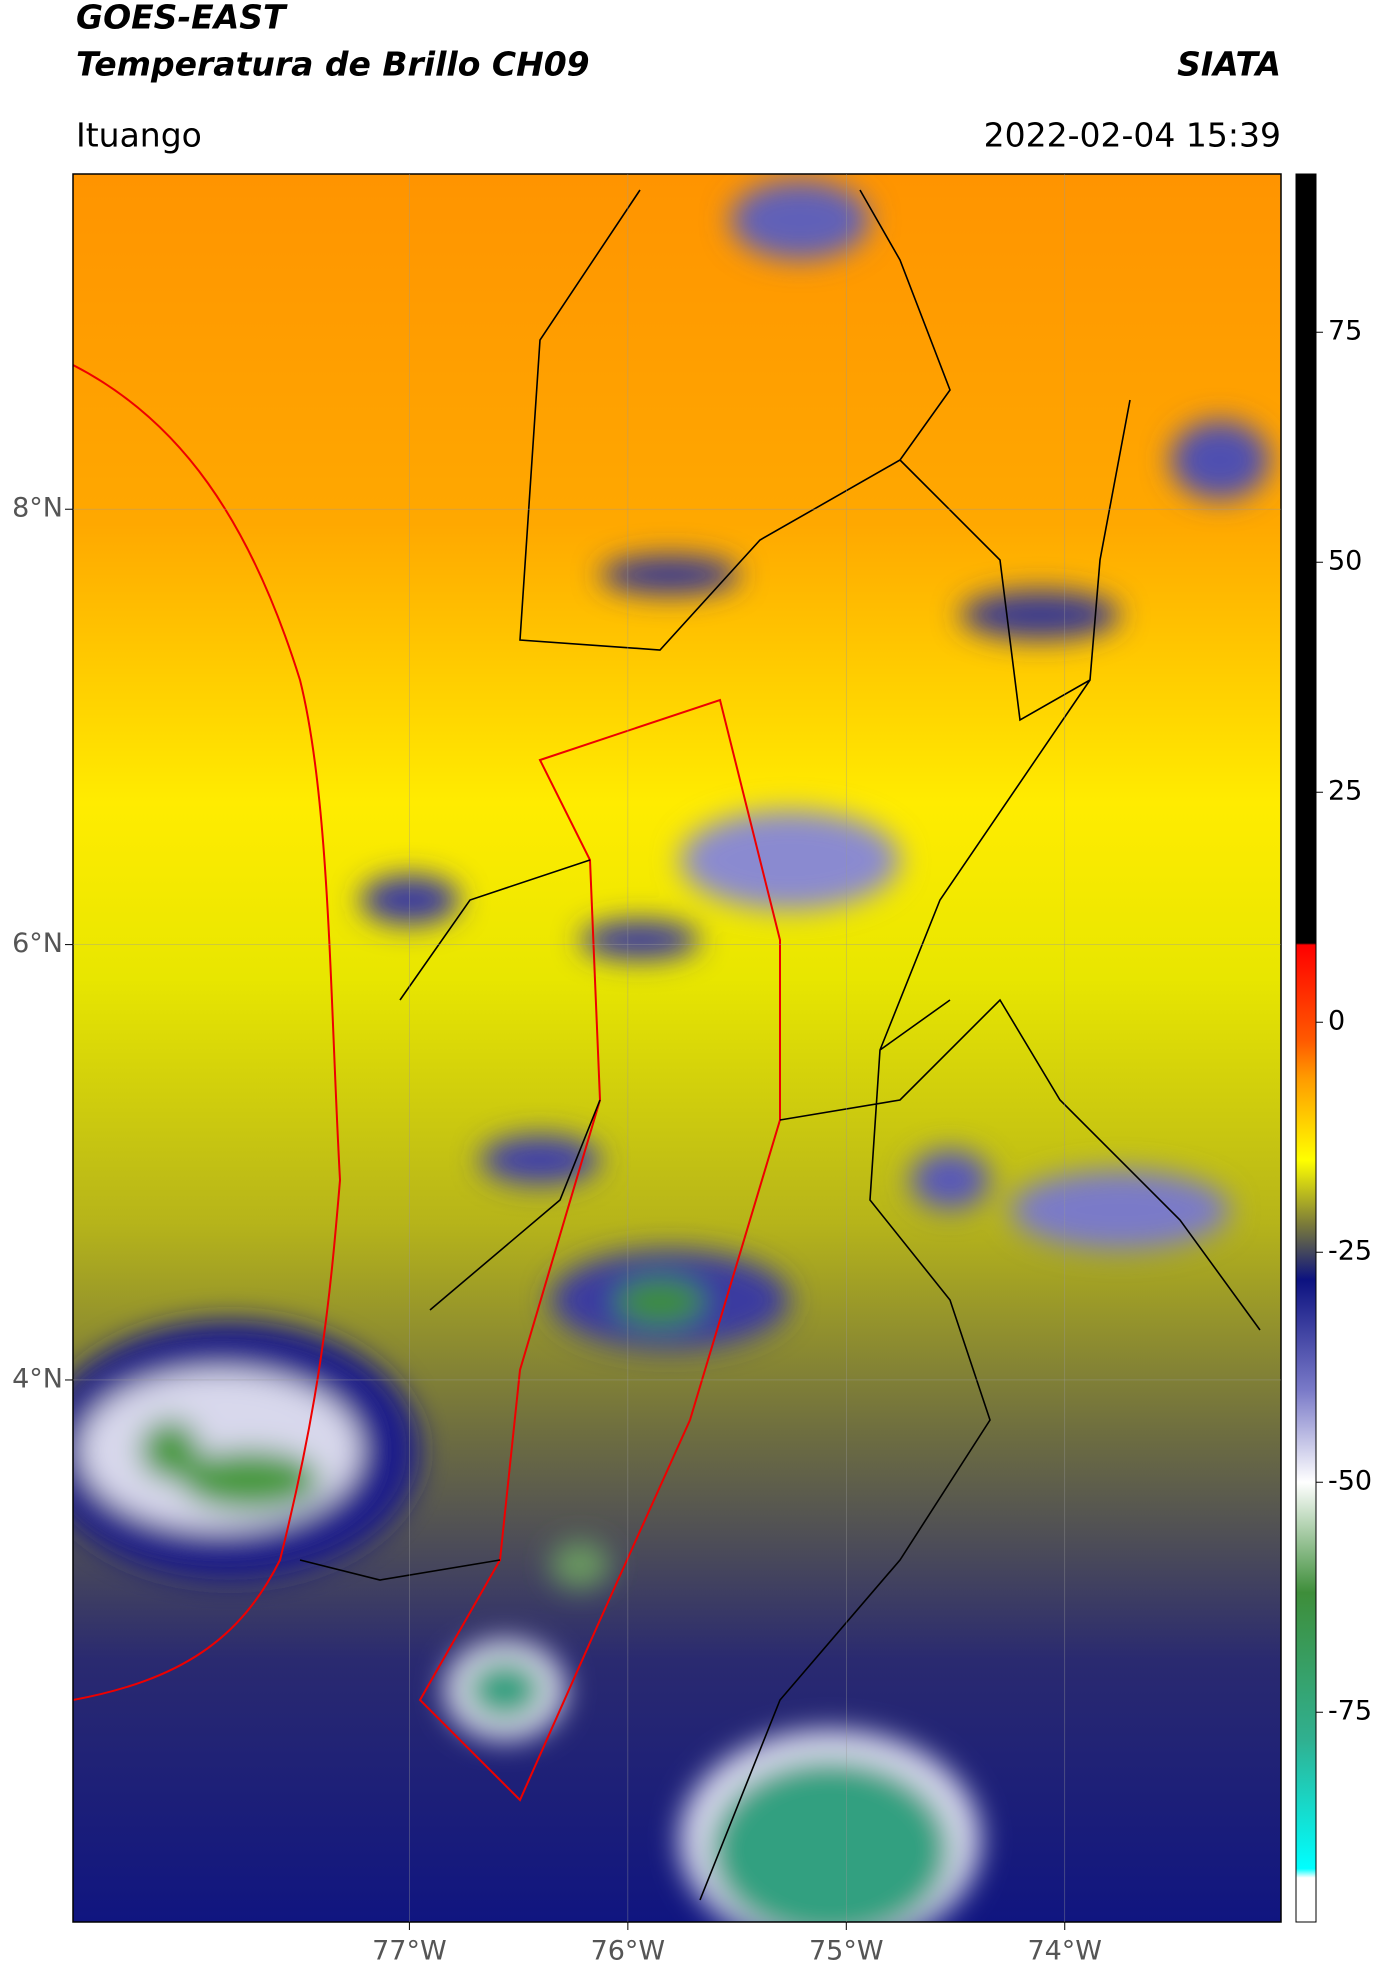  I want to click on brand: SIATA, so click(1229, 64).